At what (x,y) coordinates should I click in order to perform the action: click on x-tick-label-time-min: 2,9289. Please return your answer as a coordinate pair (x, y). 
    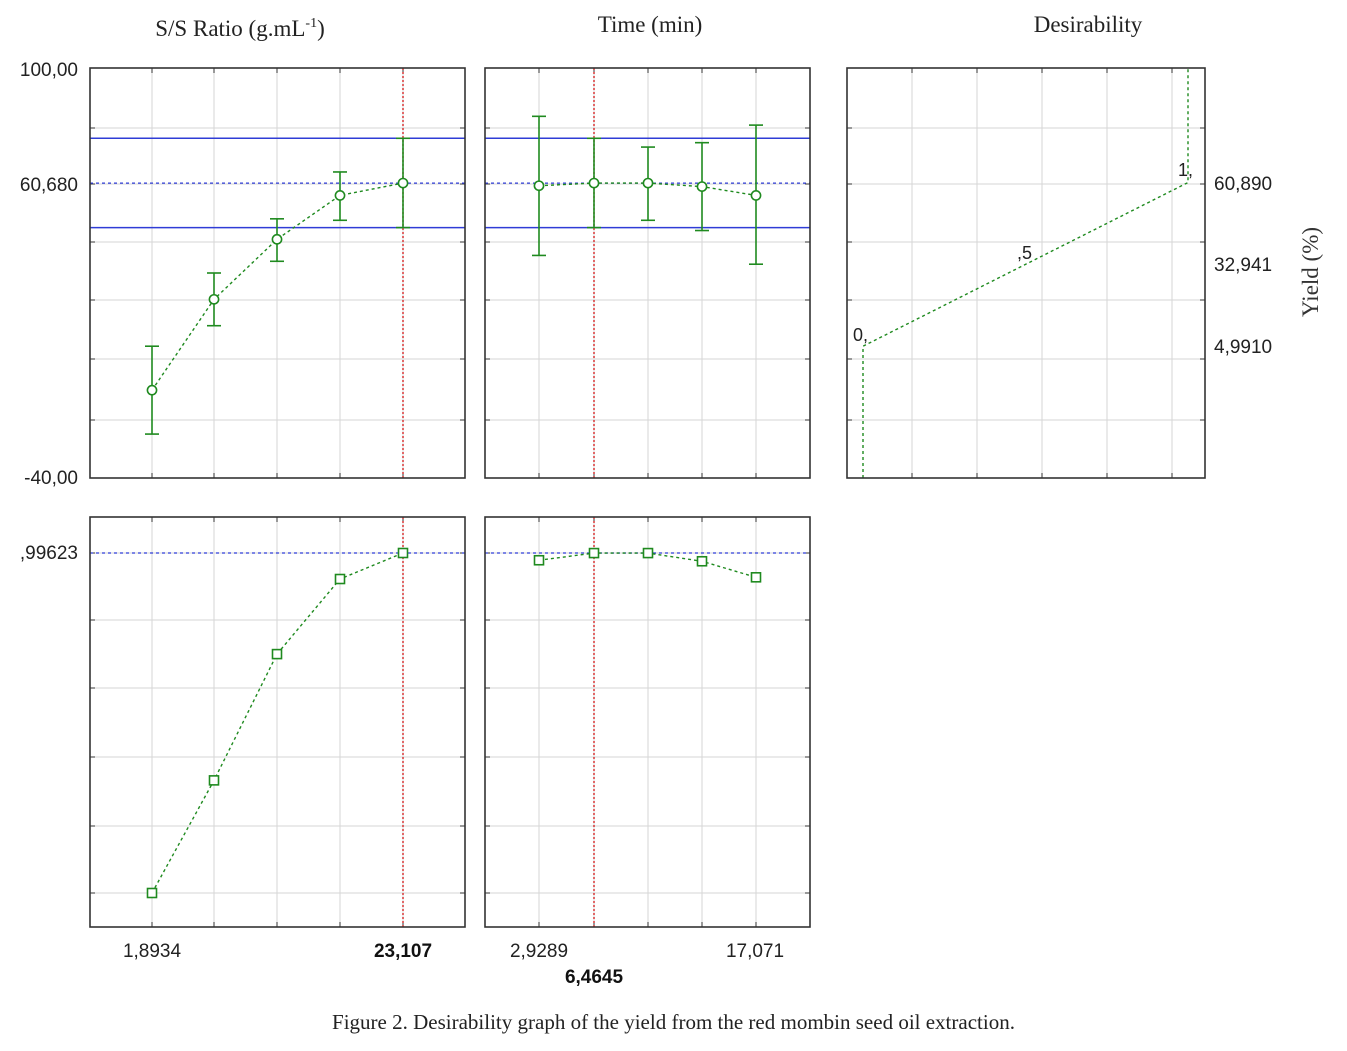
    Looking at the image, I should click on (539, 951).